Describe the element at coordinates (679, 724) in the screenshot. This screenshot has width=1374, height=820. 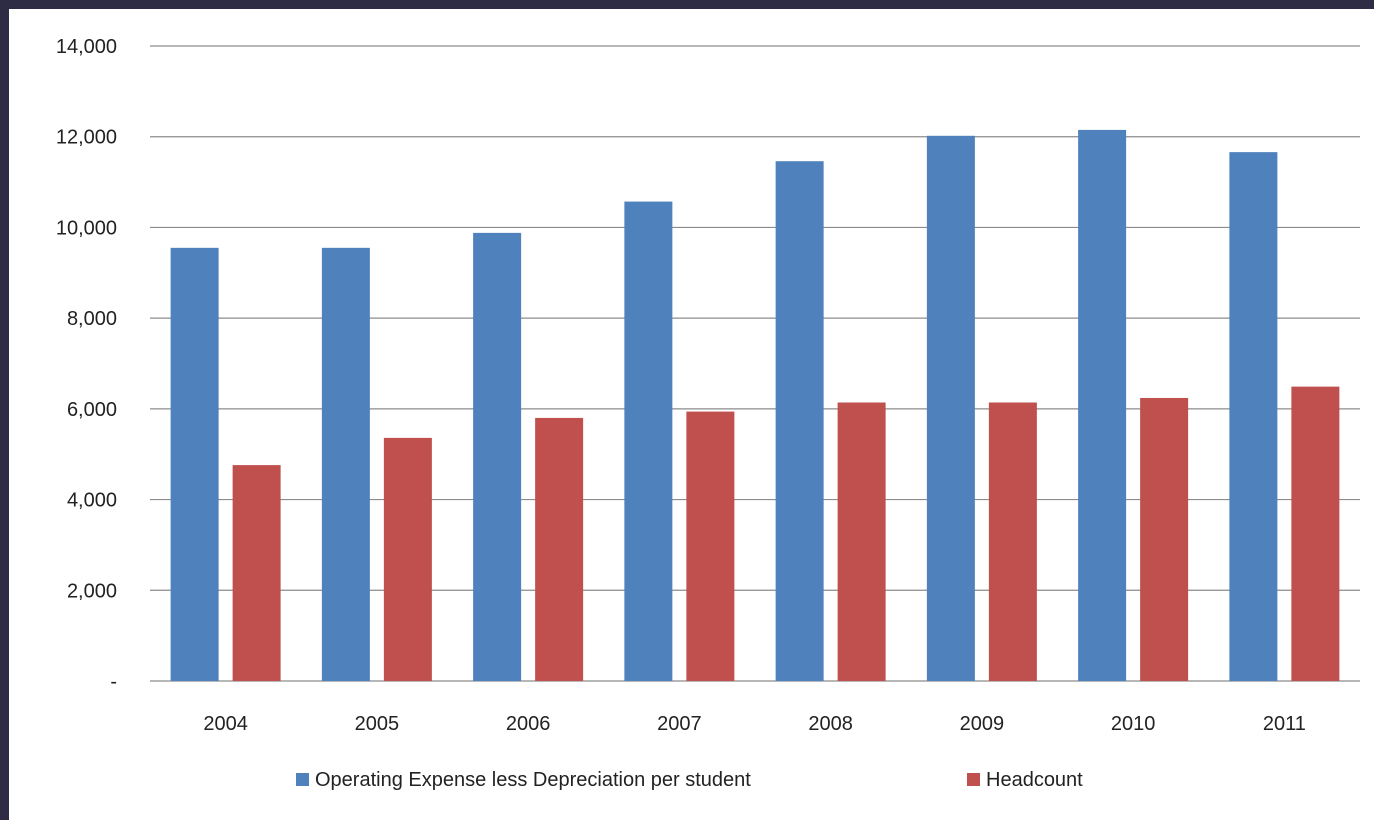
I see `x-tick-label: 2007` at that location.